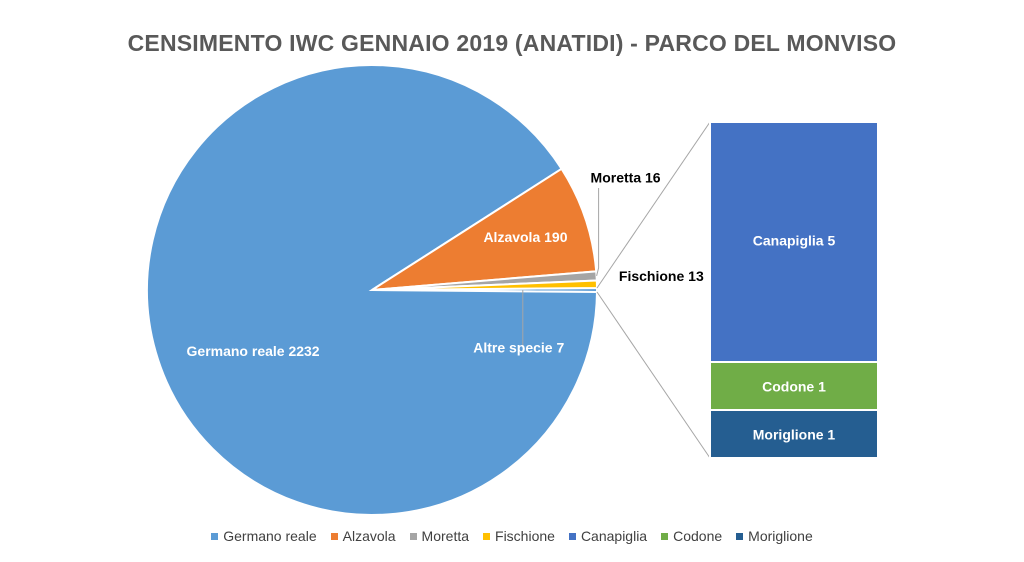 The width and height of the screenshot is (1024, 562). Describe the element at coordinates (525, 237) in the screenshot. I see `data-label-alzavola: Alzavola 190` at that location.